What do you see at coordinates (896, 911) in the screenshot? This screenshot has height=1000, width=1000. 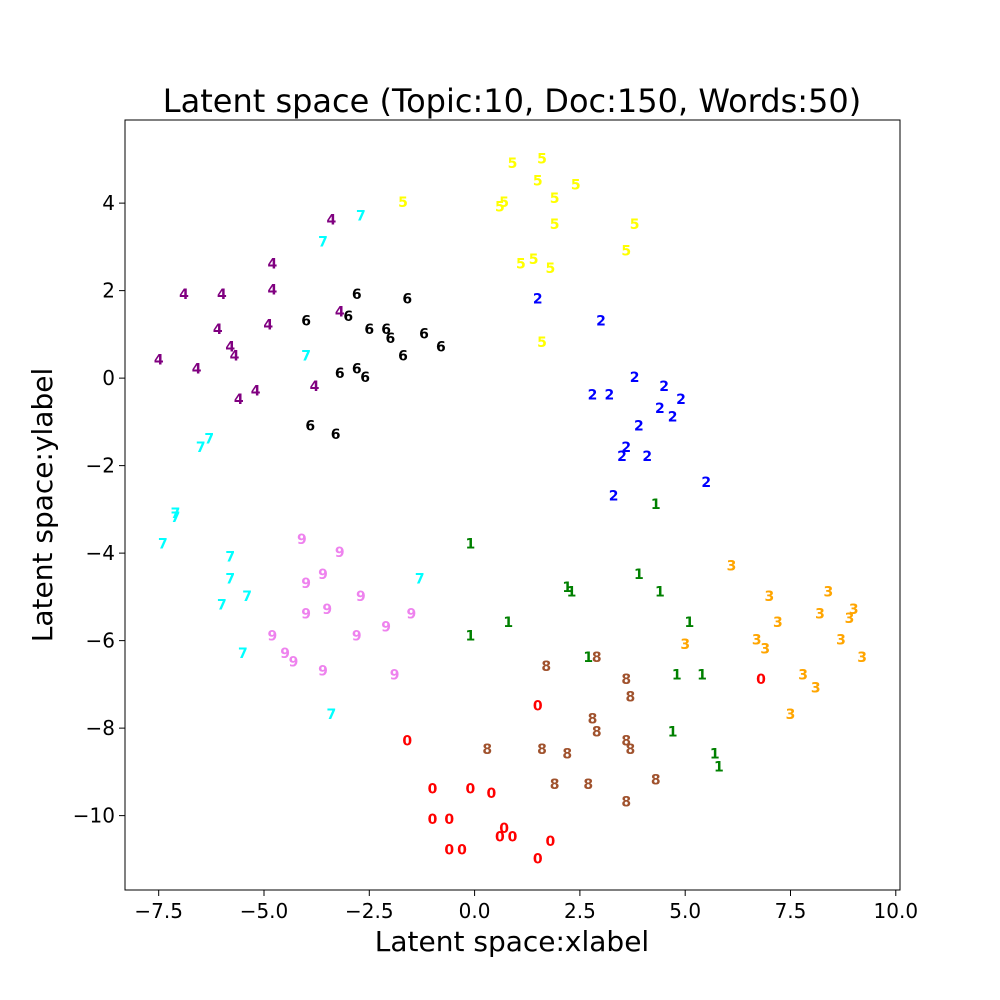 I see `x-tick-label: 10.0` at bounding box center [896, 911].